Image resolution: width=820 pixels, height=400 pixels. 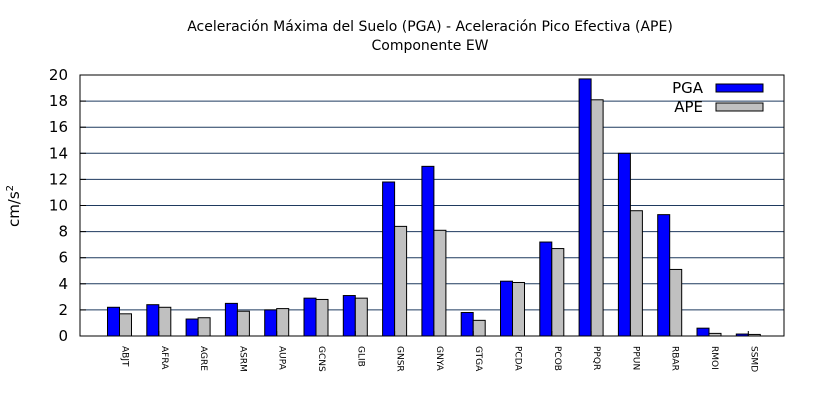 I want to click on x-tick-label: GNSR, so click(x=400, y=359).